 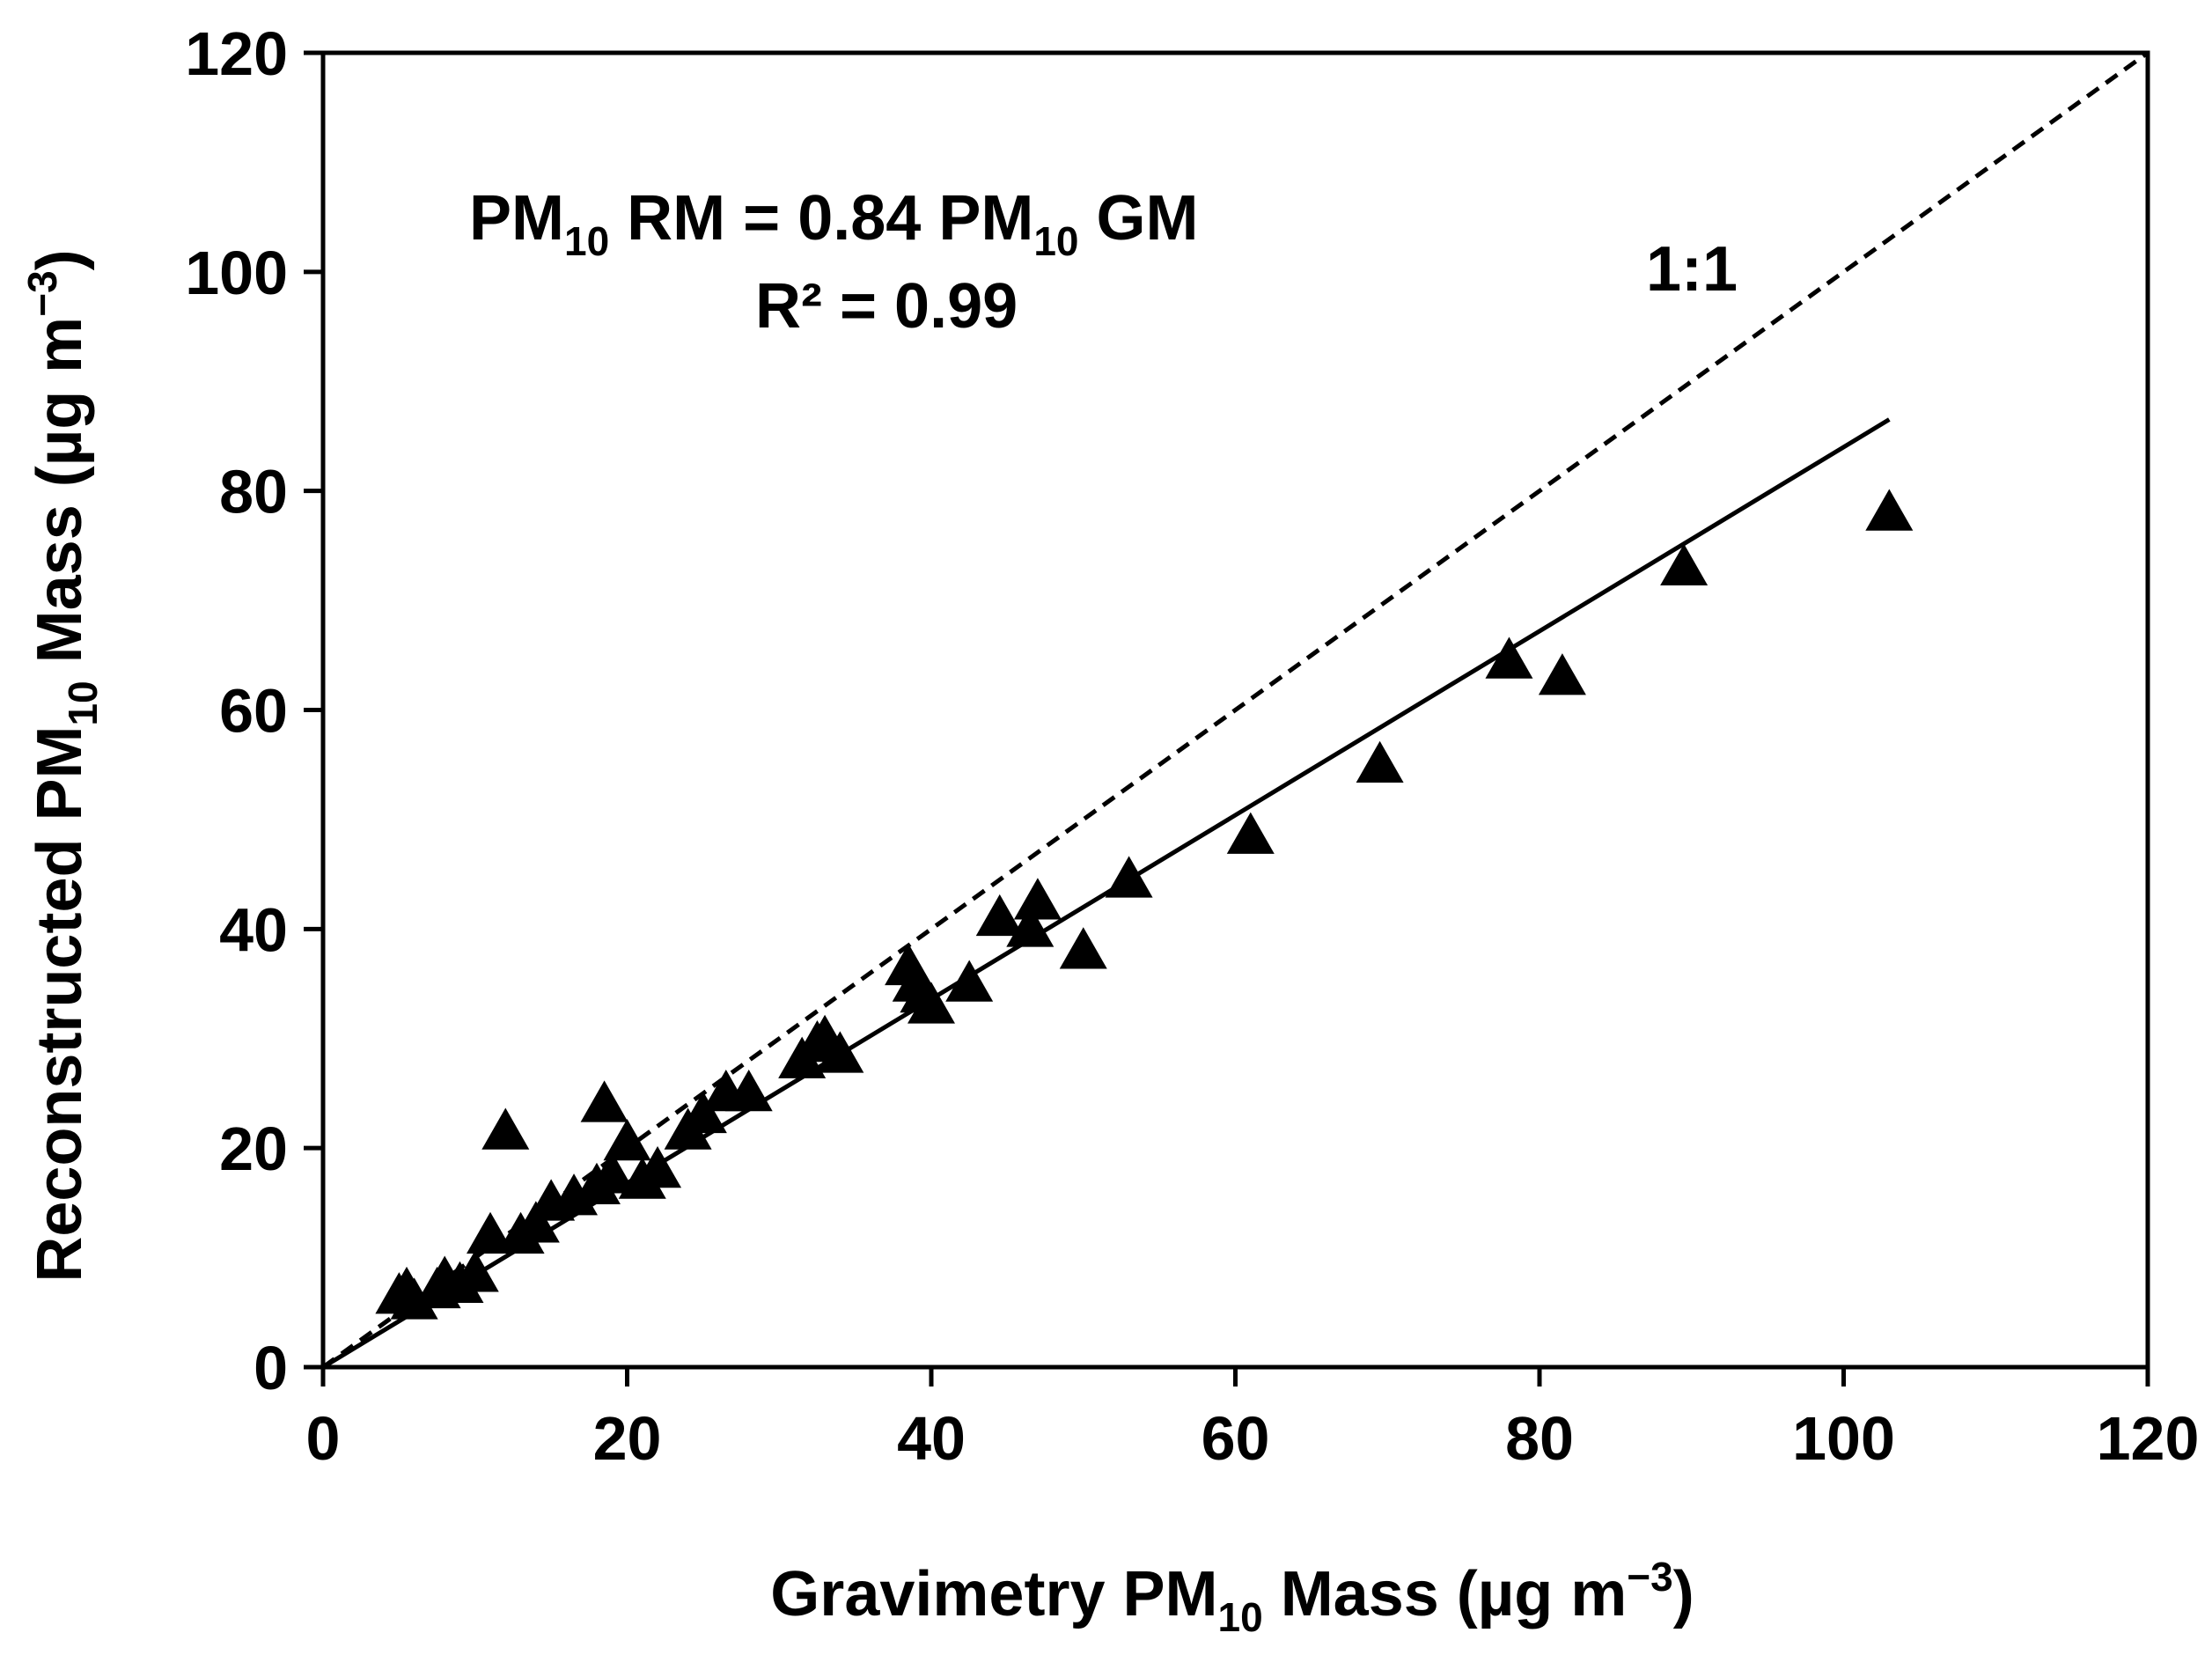 I want to click on y-tick-label: 100, so click(x=237, y=273).